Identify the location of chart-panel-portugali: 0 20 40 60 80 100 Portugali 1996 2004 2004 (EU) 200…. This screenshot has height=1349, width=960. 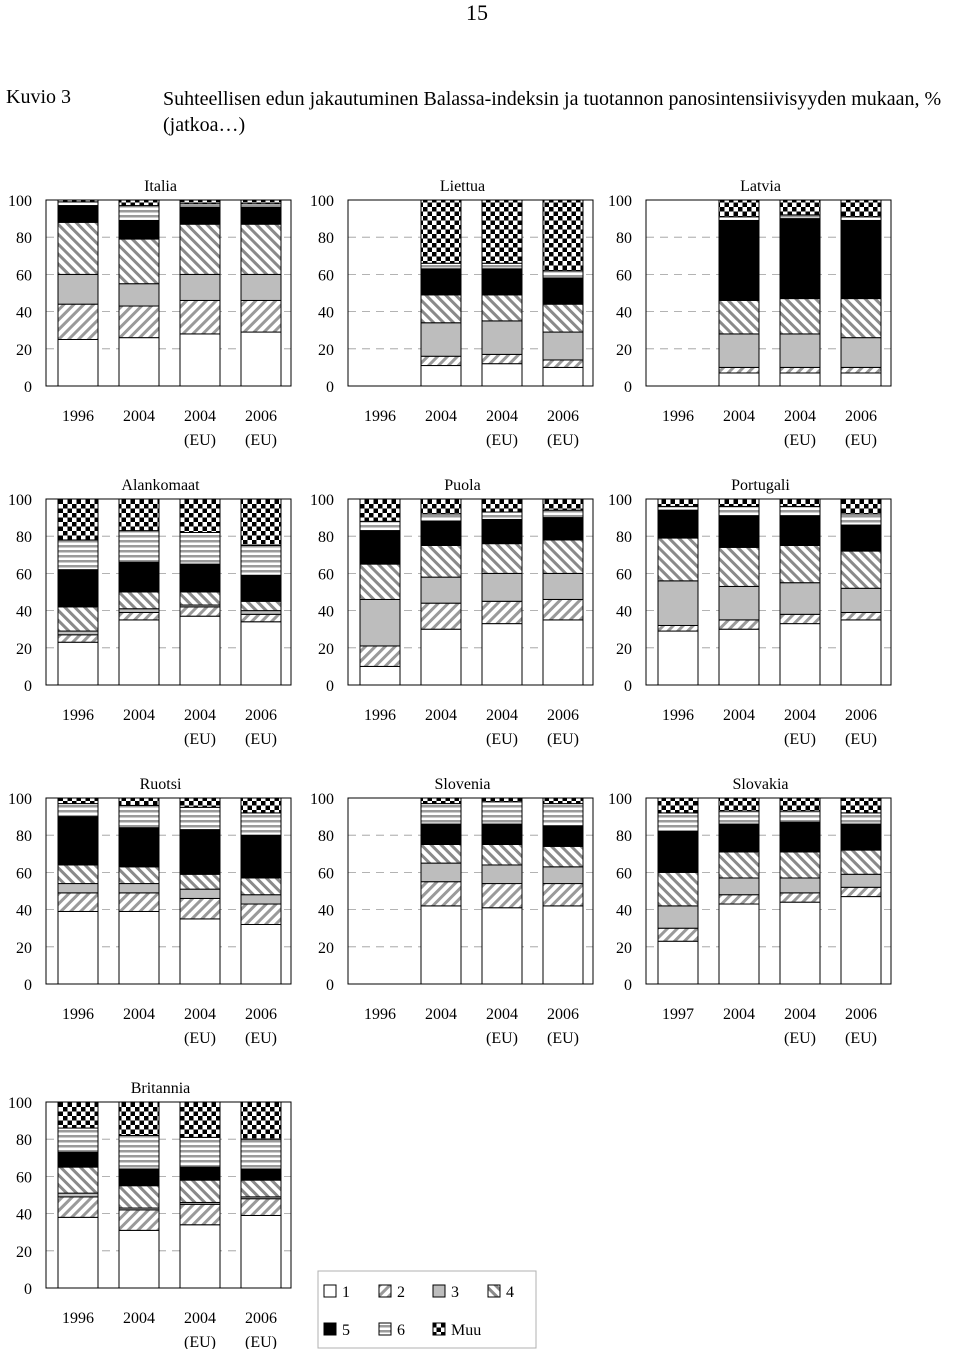
(750, 612).